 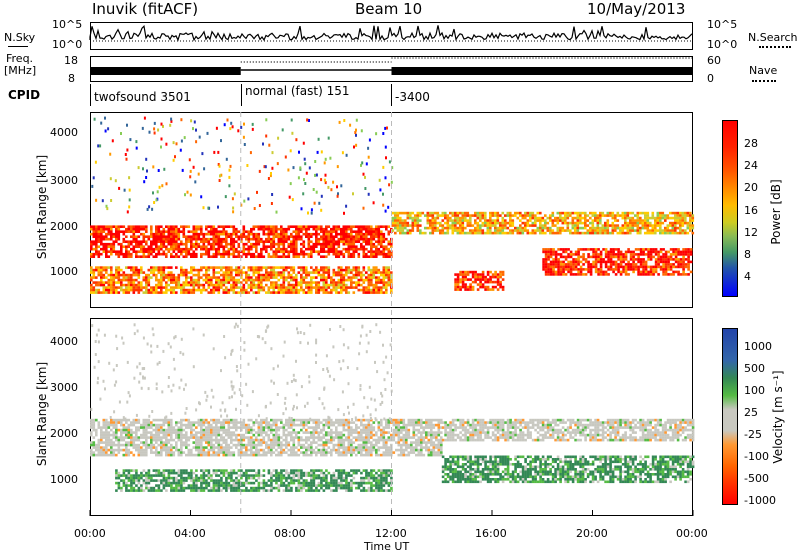 I want to click on velocity-scatter, so click(x=241, y=371).